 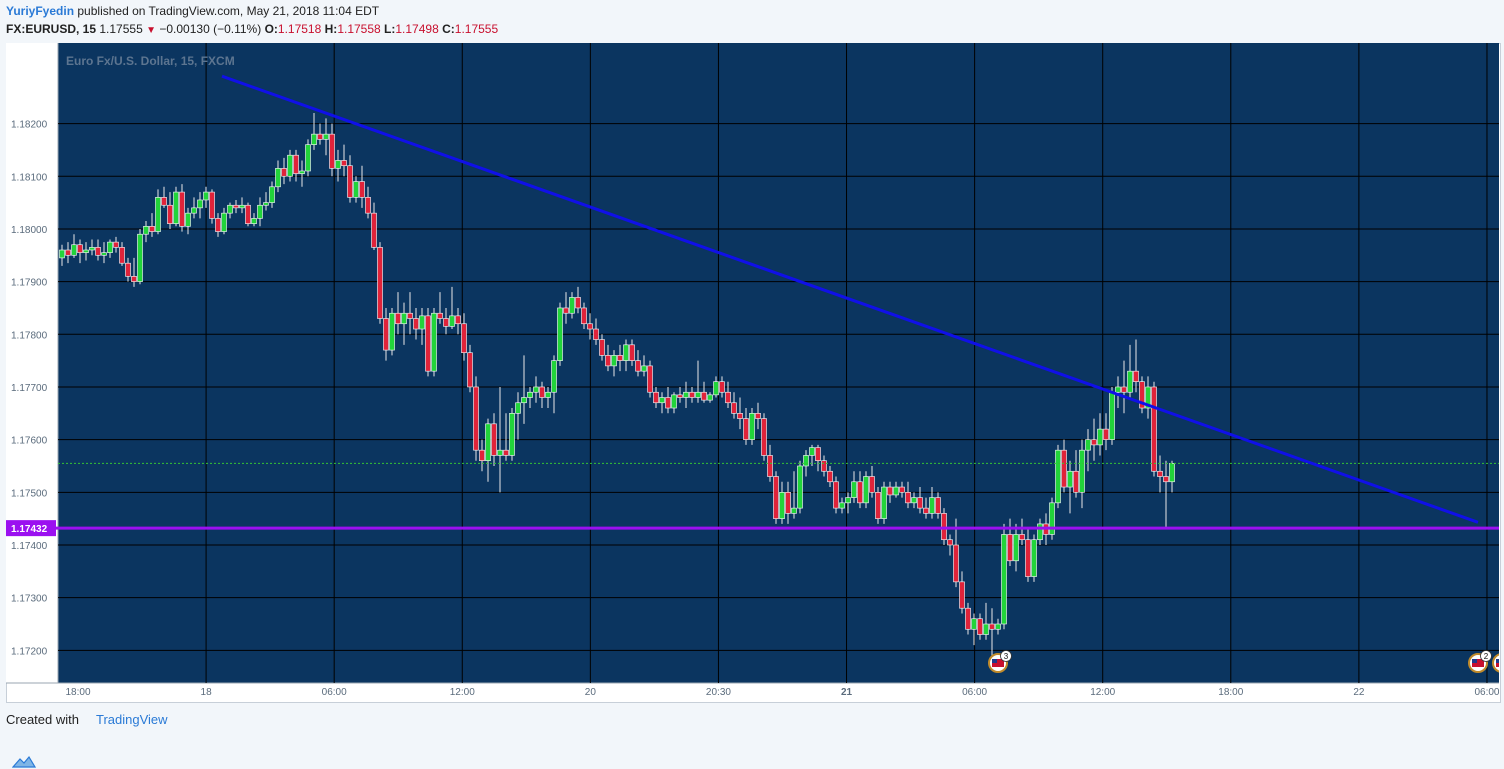 I want to click on x-tick-label: 12:00, so click(x=462, y=692).